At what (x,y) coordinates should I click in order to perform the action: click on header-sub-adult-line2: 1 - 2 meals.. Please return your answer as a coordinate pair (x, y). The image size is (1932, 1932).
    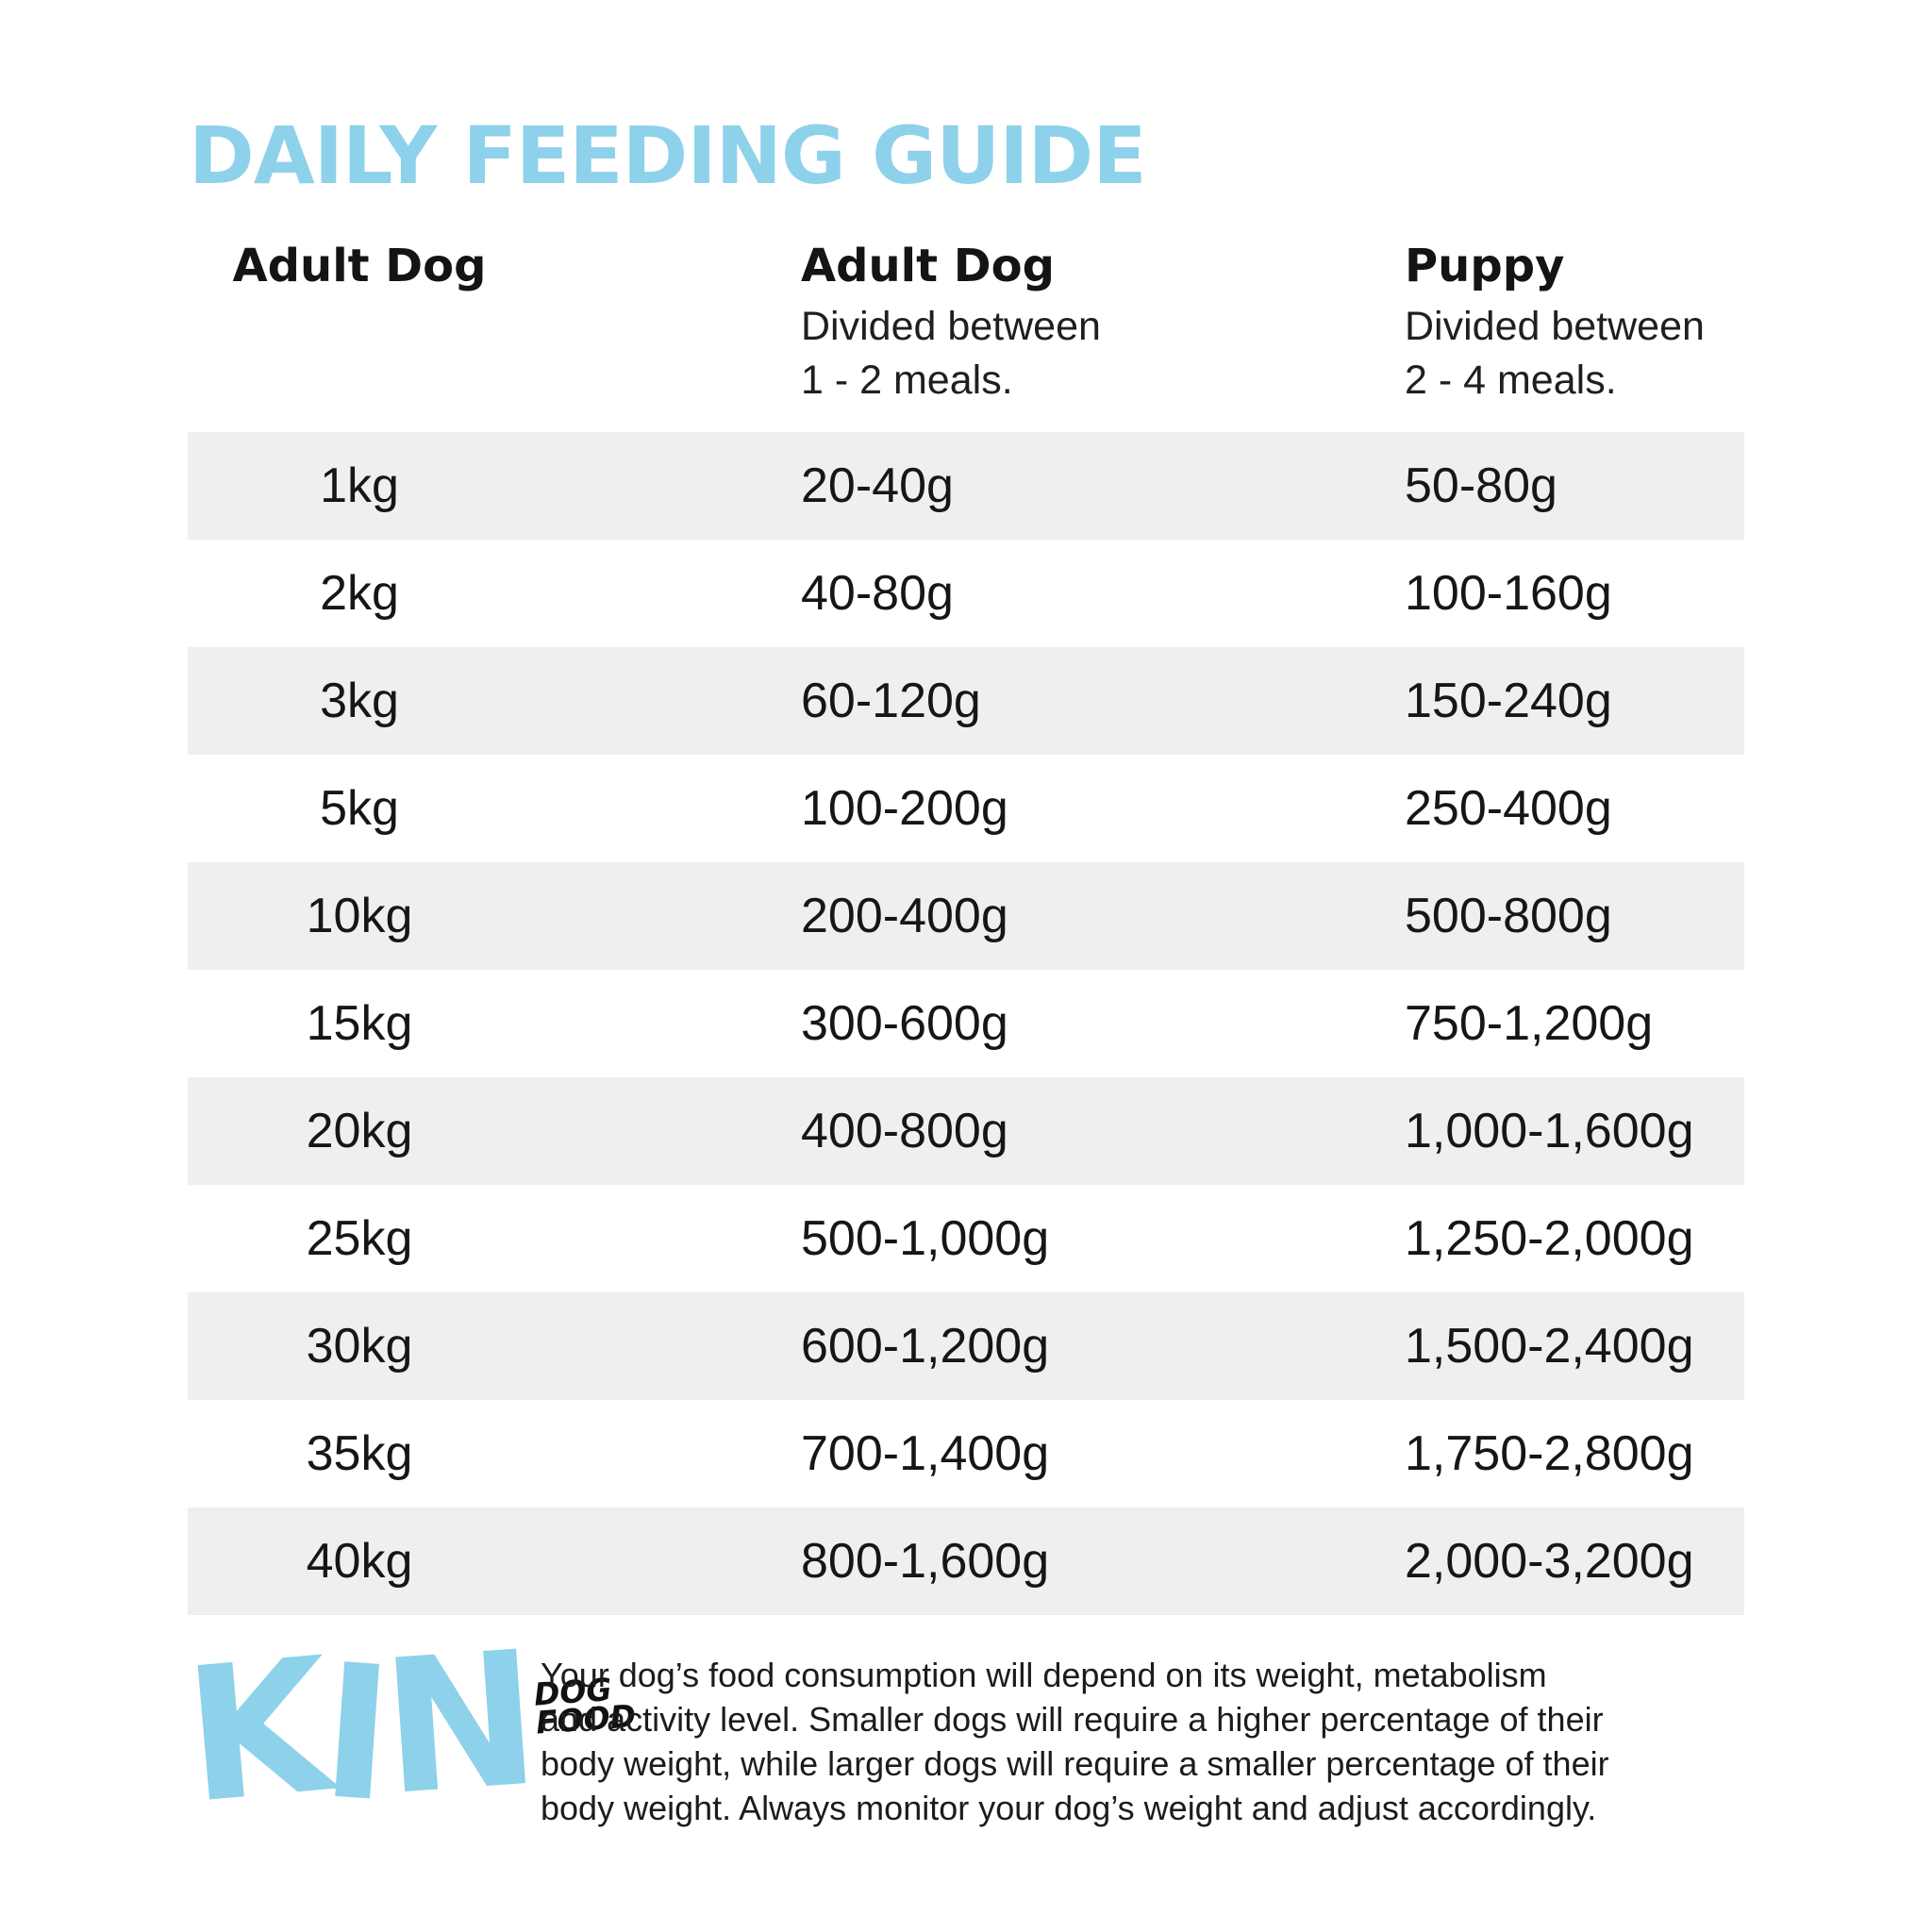
    Looking at the image, I should click on (907, 380).